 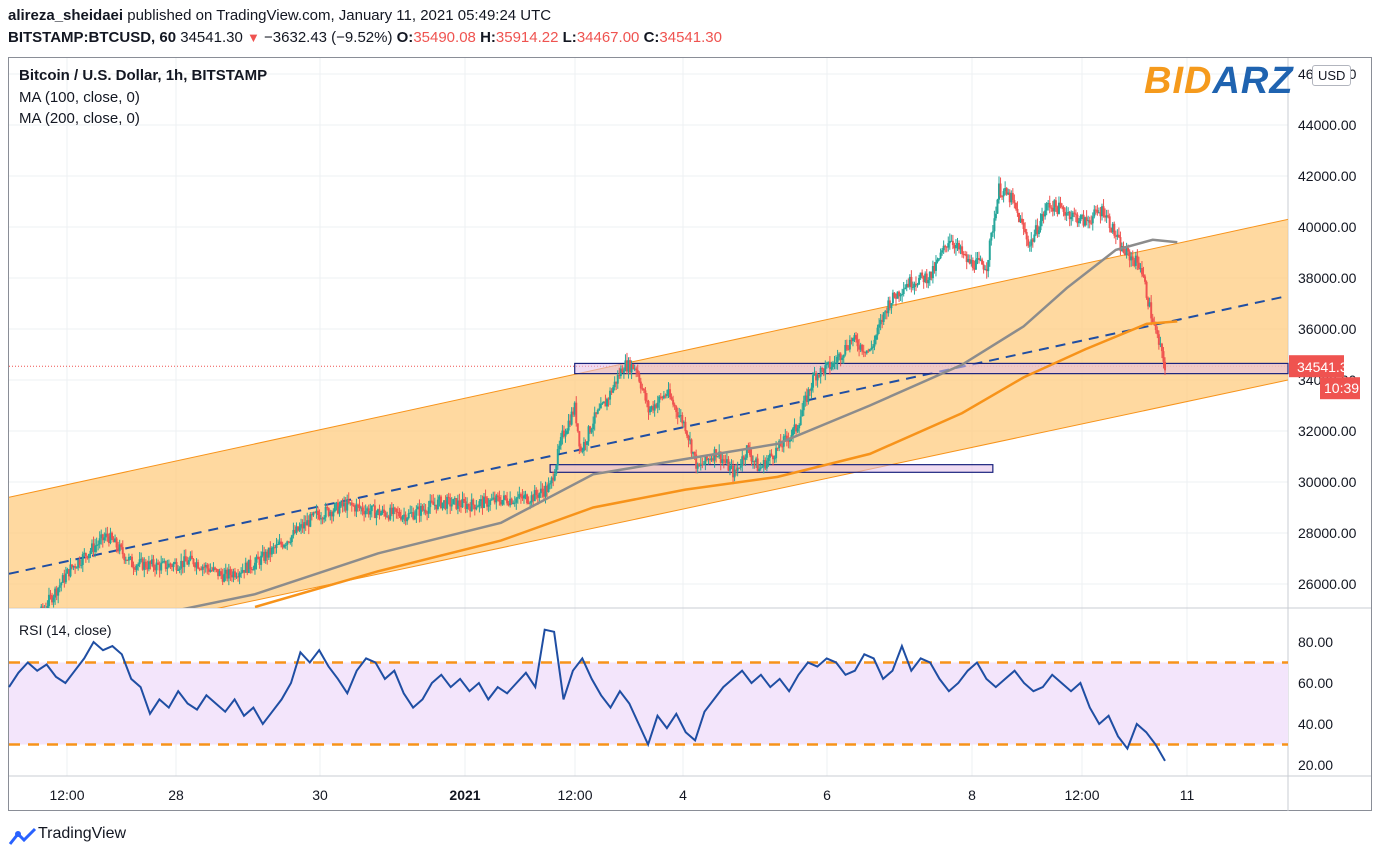 What do you see at coordinates (79, 118) in the screenshot?
I see `ma200-legend: MA (200, close, 0)` at bounding box center [79, 118].